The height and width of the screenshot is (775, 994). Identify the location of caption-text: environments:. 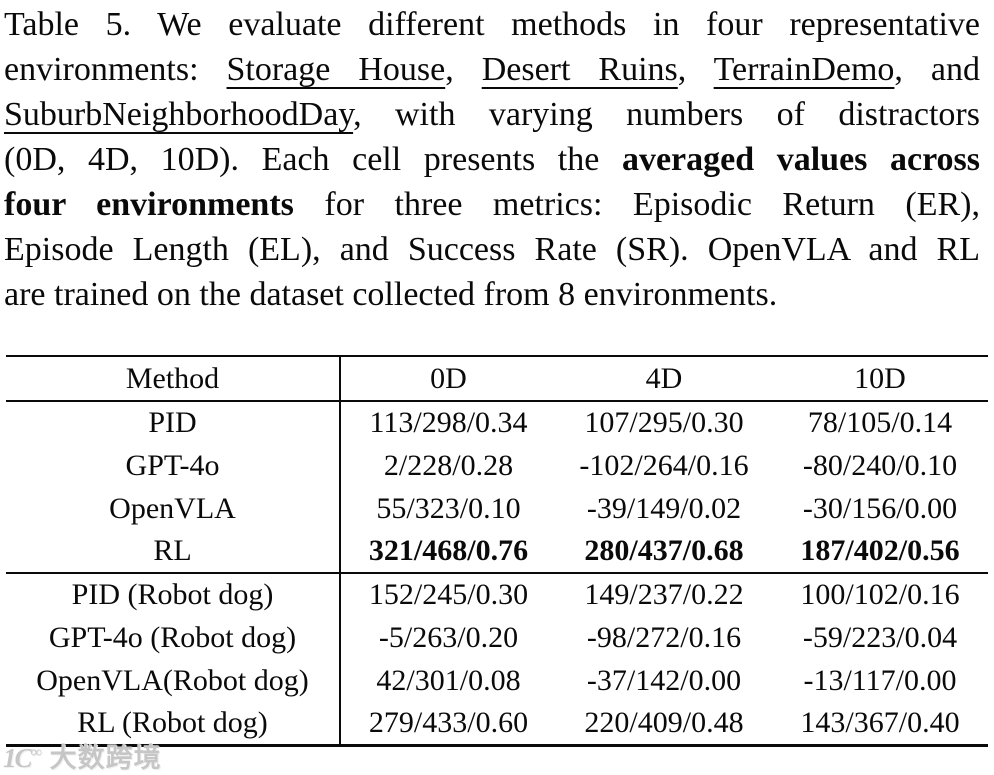
(115, 69).